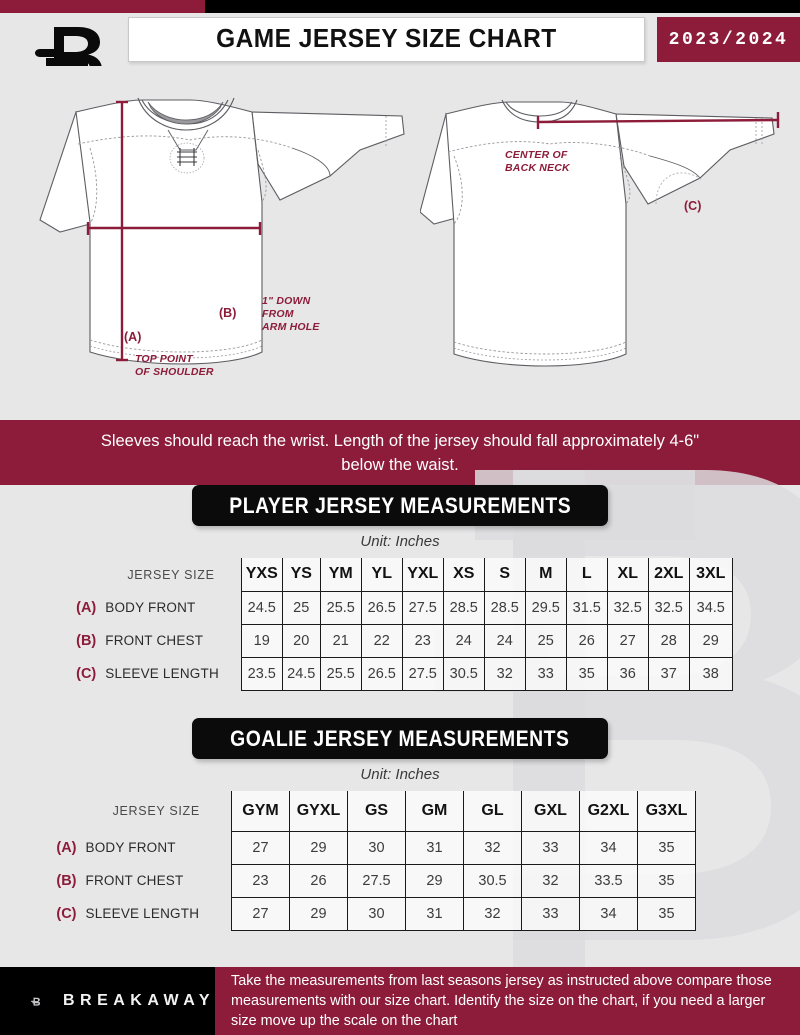 Image resolution: width=800 pixels, height=1035 pixels. What do you see at coordinates (693, 206) in the screenshot?
I see `annotation-letter-c: (C)` at bounding box center [693, 206].